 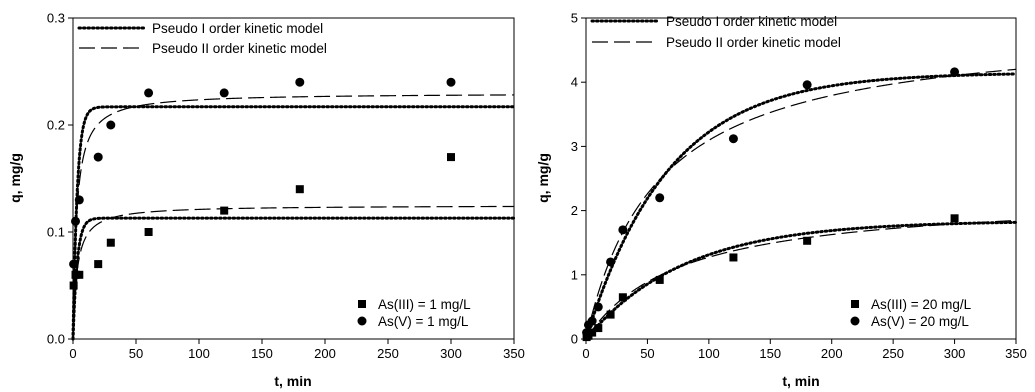 What do you see at coordinates (920, 321) in the screenshot?
I see `legend-label-series-2: As(V) = 20 mg/L` at bounding box center [920, 321].